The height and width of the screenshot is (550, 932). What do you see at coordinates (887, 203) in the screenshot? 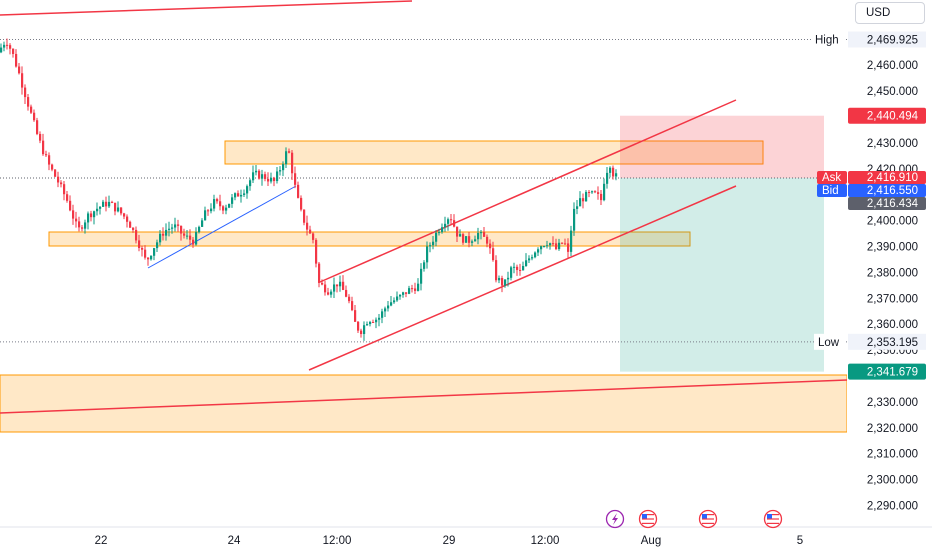
I see `last-price-tag` at bounding box center [887, 203].